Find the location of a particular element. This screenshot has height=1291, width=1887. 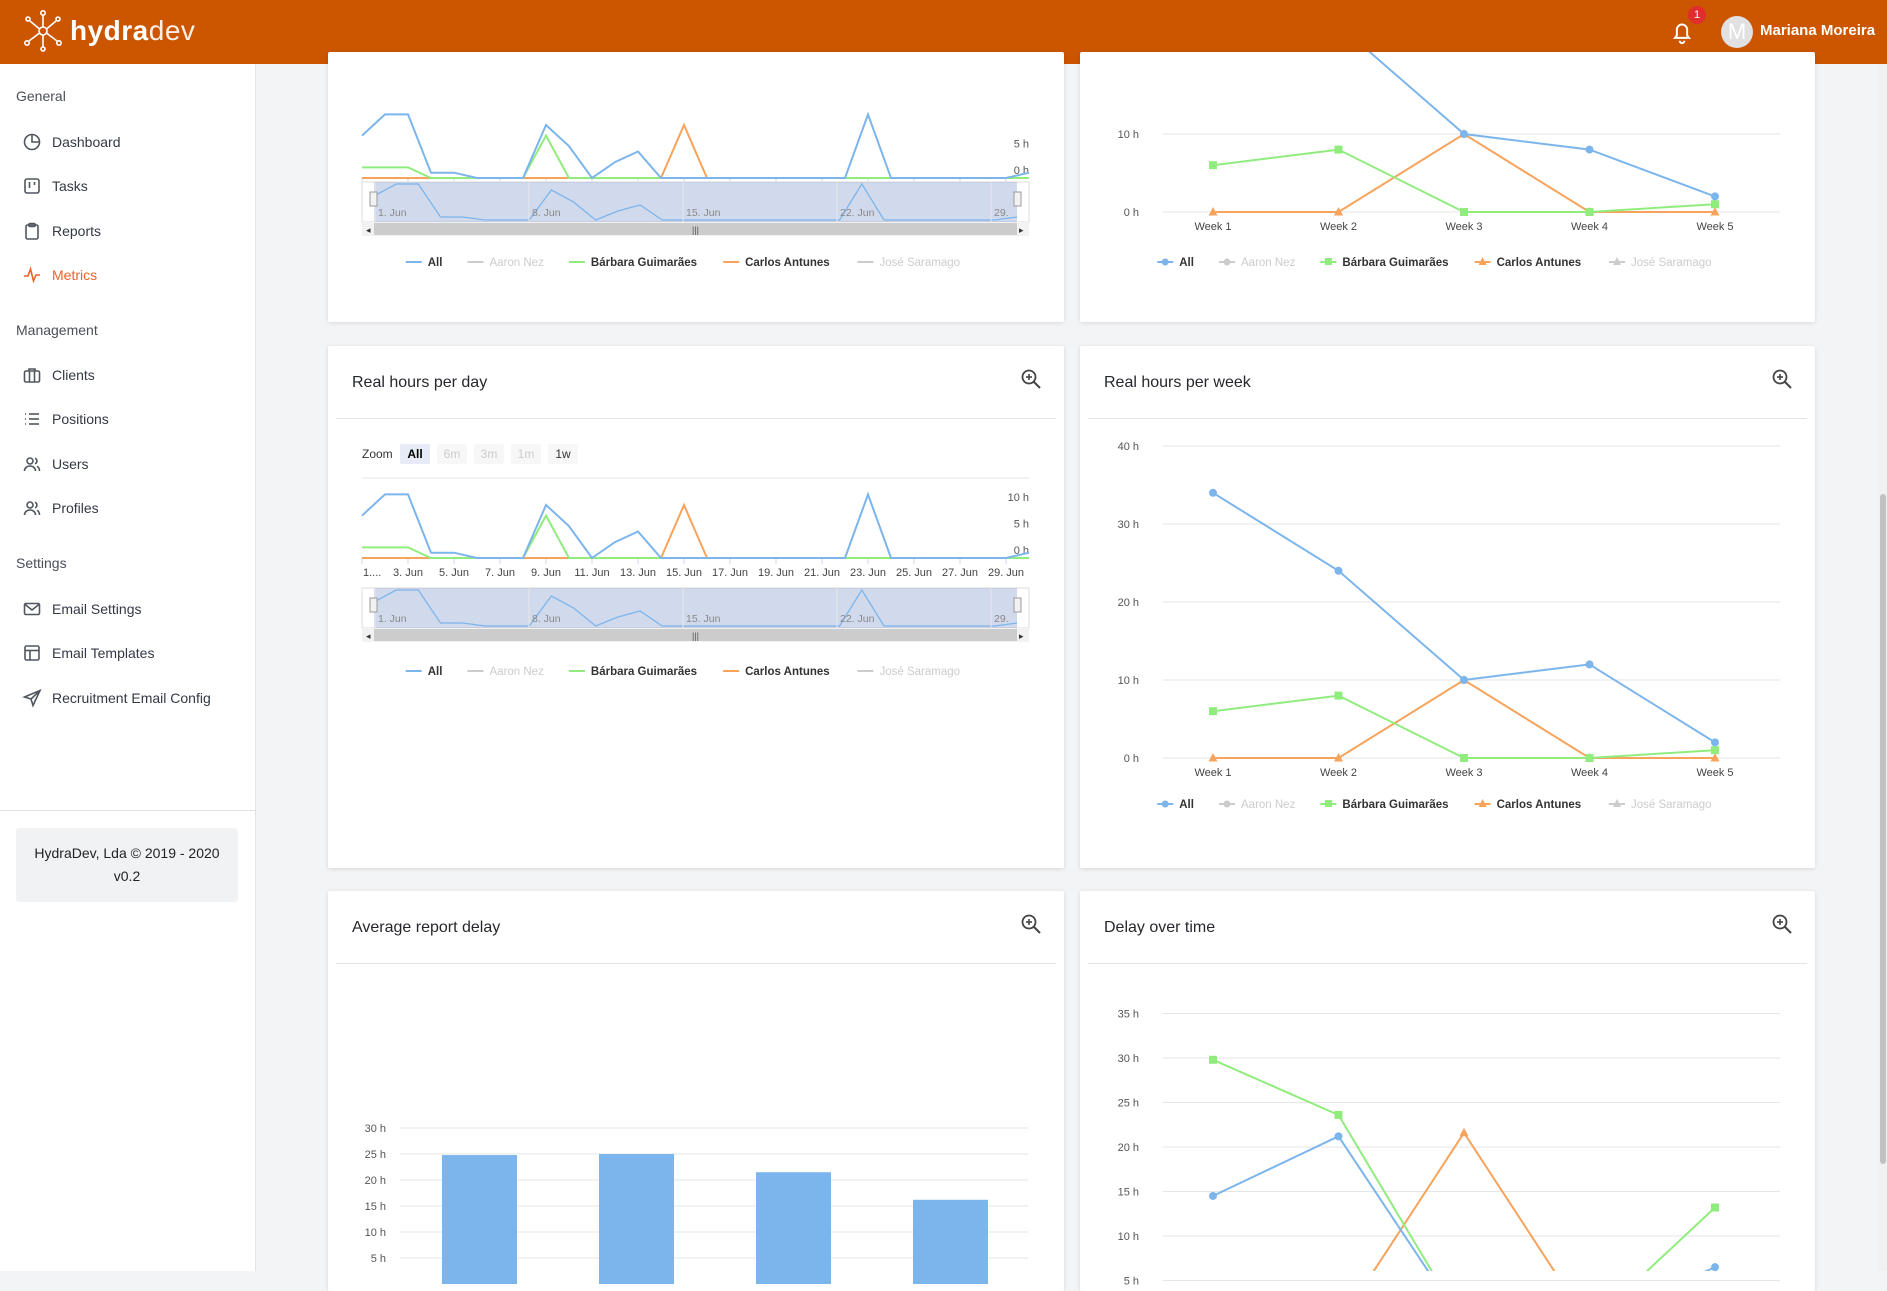

user-name: Mariana Moreira is located at coordinates (1818, 30).